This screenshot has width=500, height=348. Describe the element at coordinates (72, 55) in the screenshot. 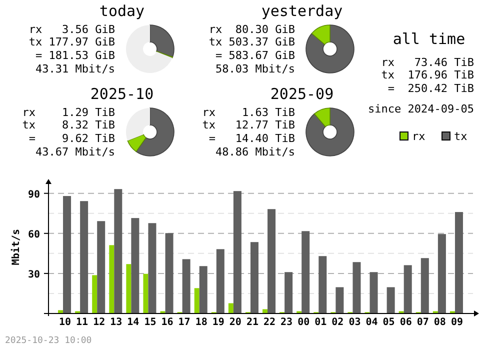

I see `text: = 181.53 GiB` at that location.